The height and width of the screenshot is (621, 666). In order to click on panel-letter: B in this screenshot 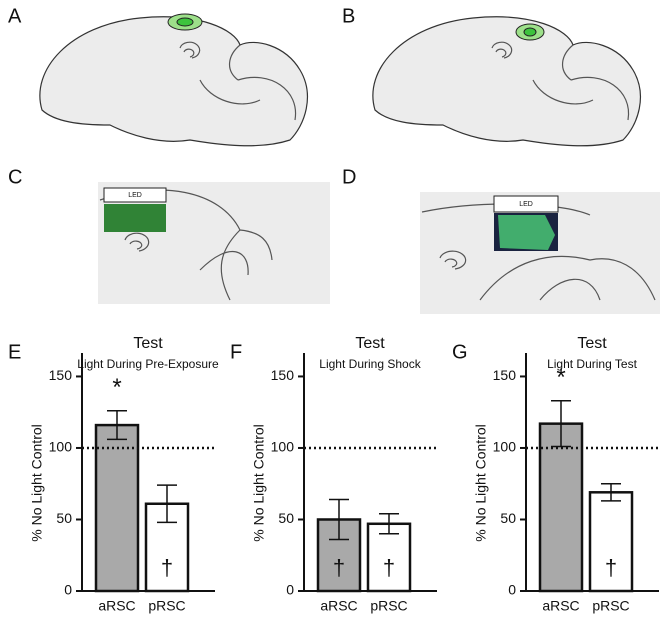, I will do `click(348, 16)`.